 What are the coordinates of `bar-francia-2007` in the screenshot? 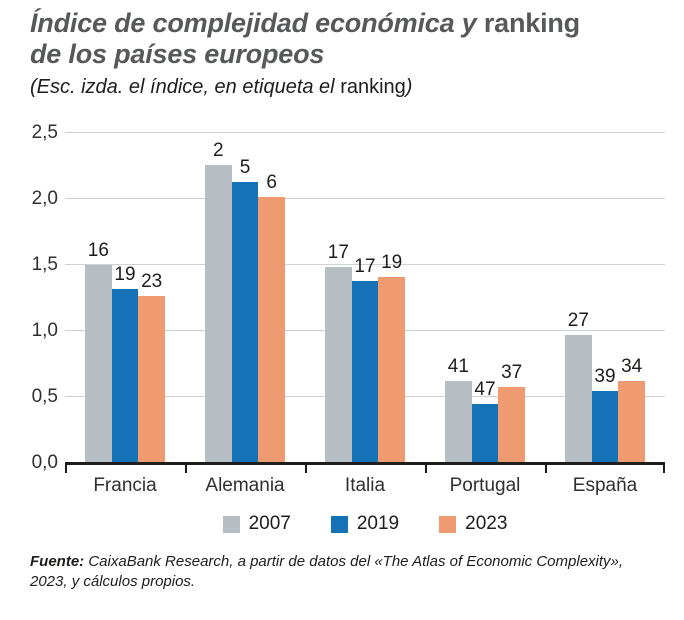 It's located at (98, 363).